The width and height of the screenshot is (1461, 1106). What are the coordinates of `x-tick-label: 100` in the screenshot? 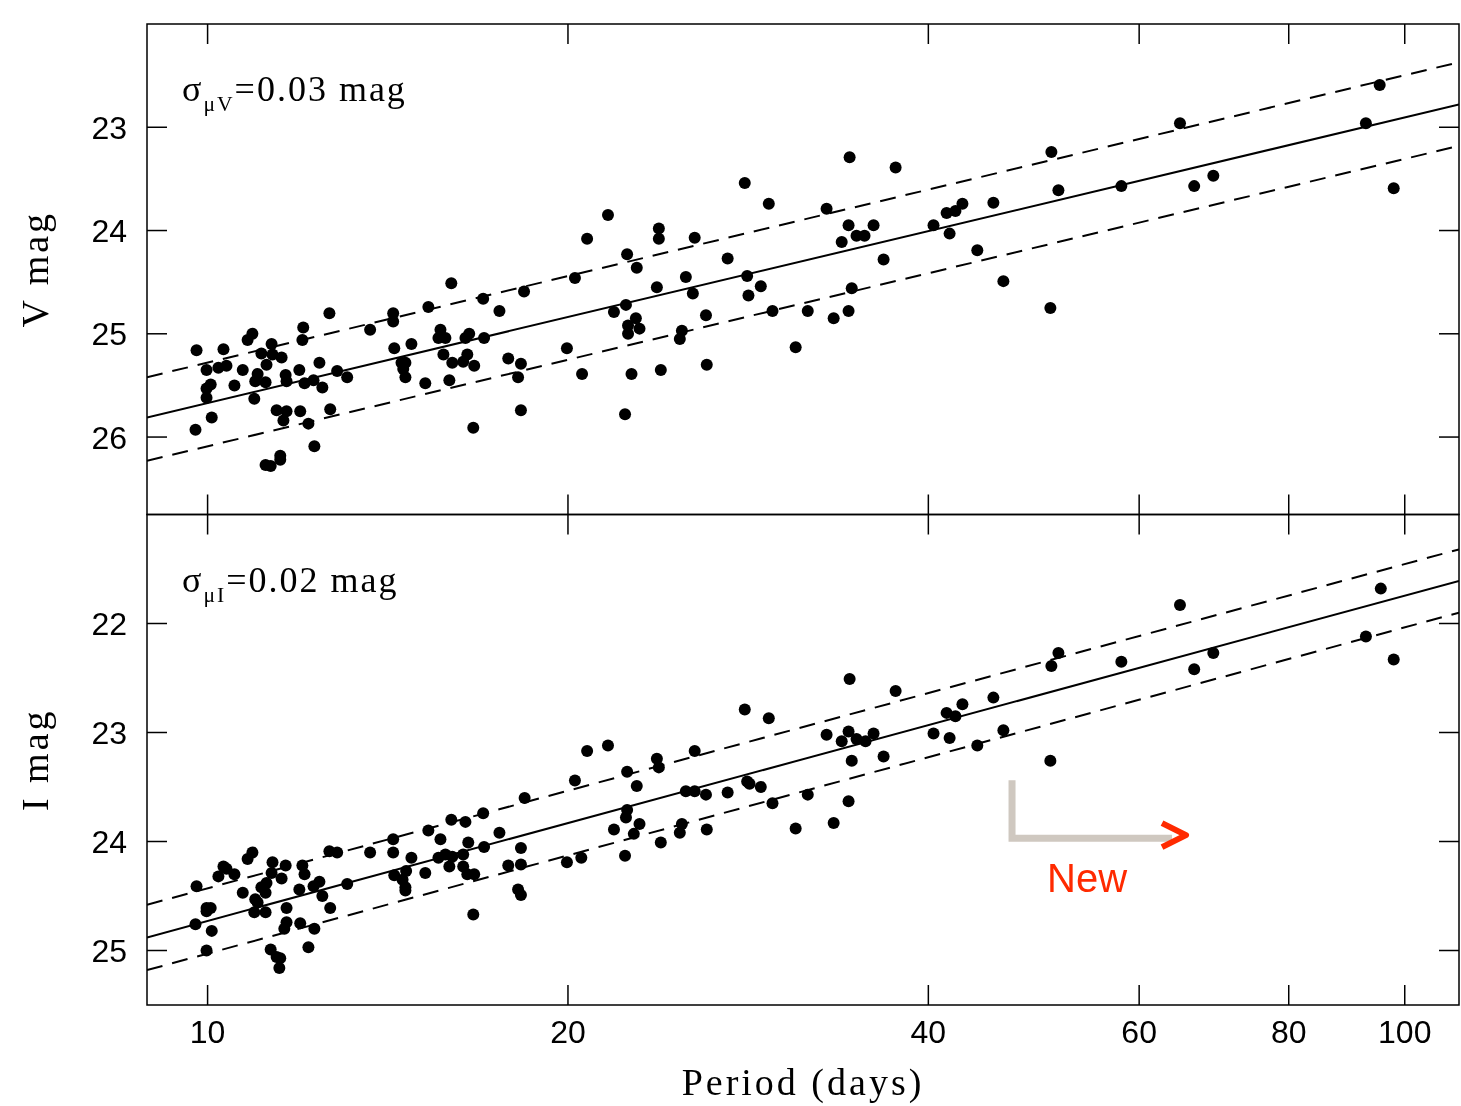 It's located at (1405, 1032).